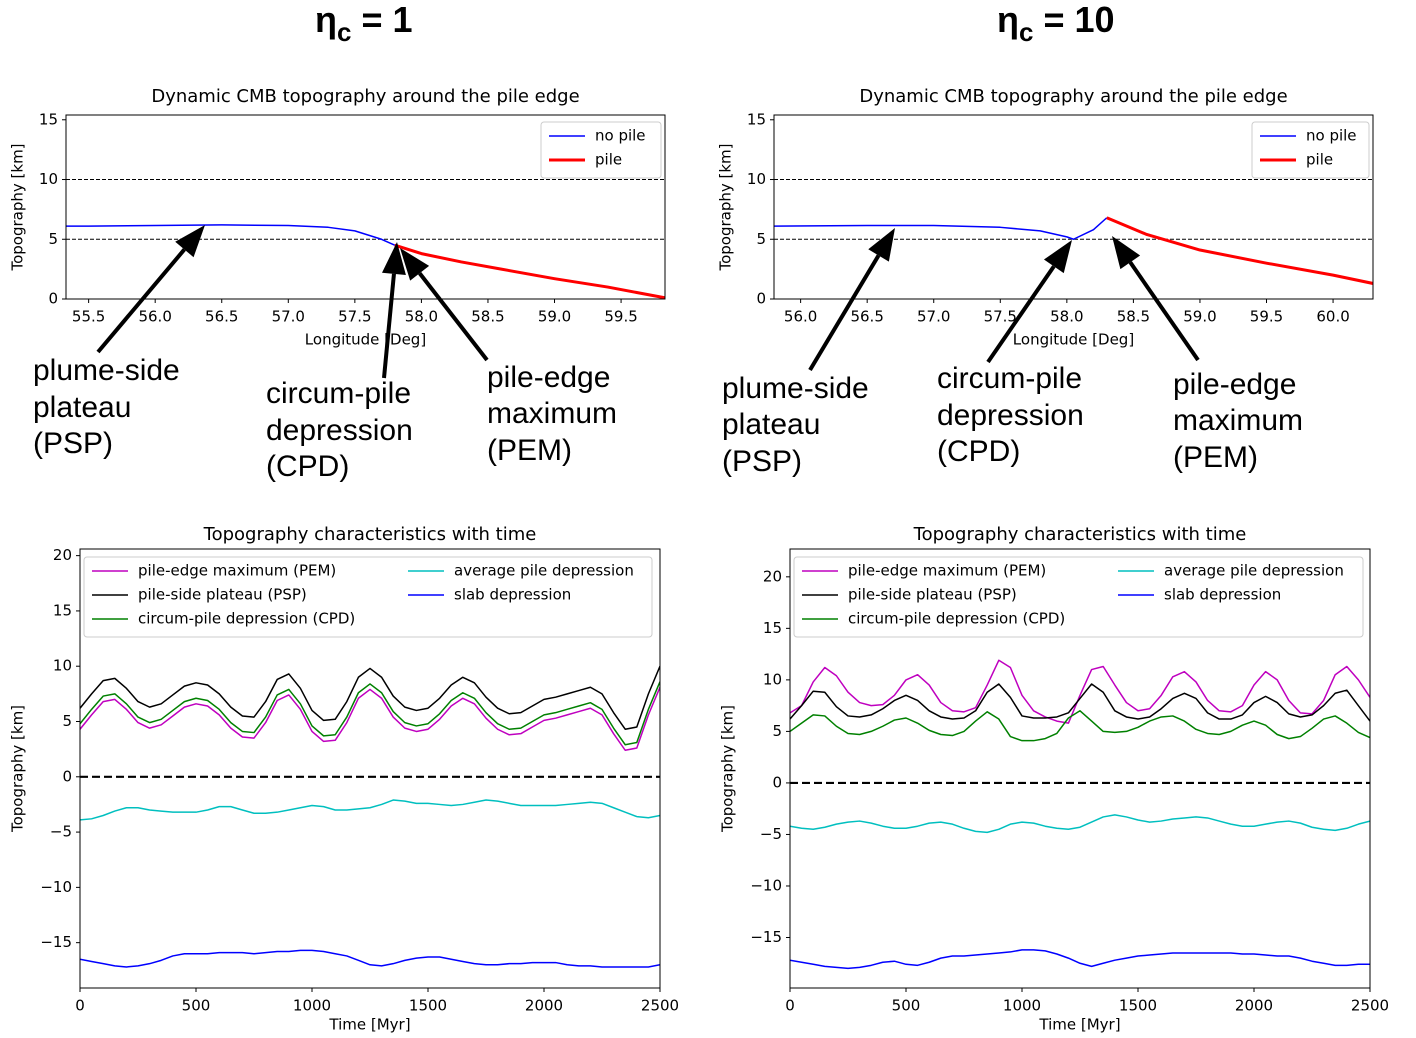  Describe the element at coordinates (88, 317) in the screenshot. I see `x-tick-label: 55.5` at that location.